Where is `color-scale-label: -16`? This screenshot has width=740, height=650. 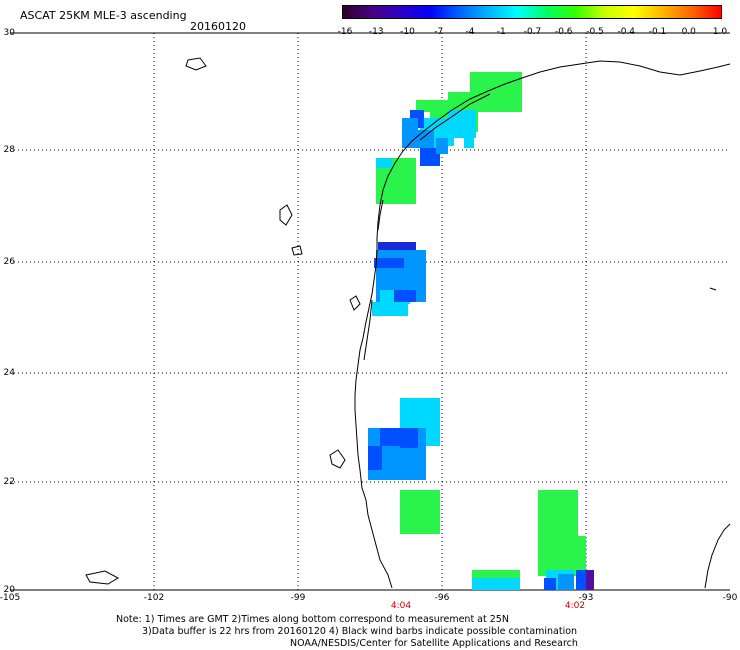 color-scale-label: -16 is located at coordinates (345, 32).